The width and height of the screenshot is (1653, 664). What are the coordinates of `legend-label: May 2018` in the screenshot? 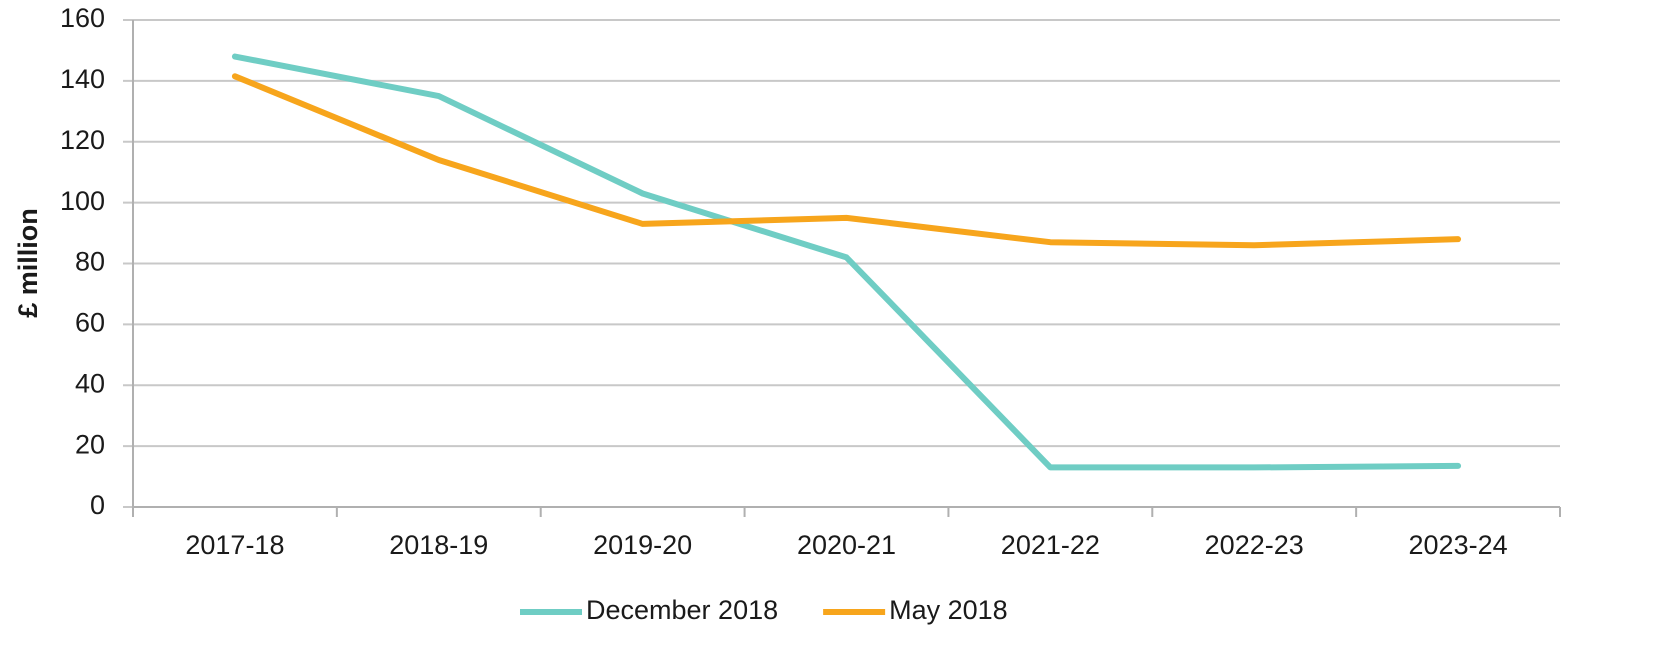 It's located at (948, 610).